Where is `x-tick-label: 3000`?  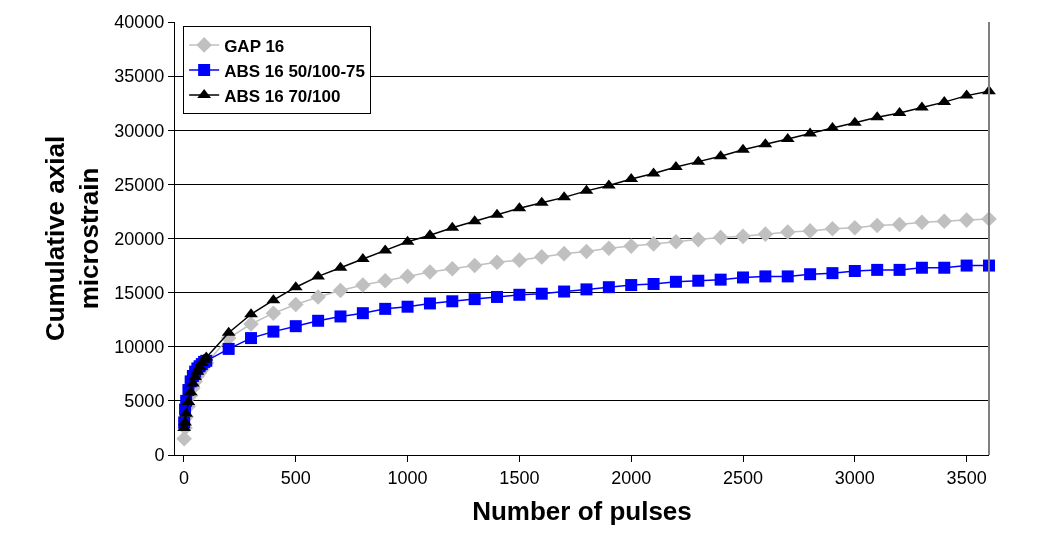
x-tick-label: 3000 is located at coordinates (854, 477).